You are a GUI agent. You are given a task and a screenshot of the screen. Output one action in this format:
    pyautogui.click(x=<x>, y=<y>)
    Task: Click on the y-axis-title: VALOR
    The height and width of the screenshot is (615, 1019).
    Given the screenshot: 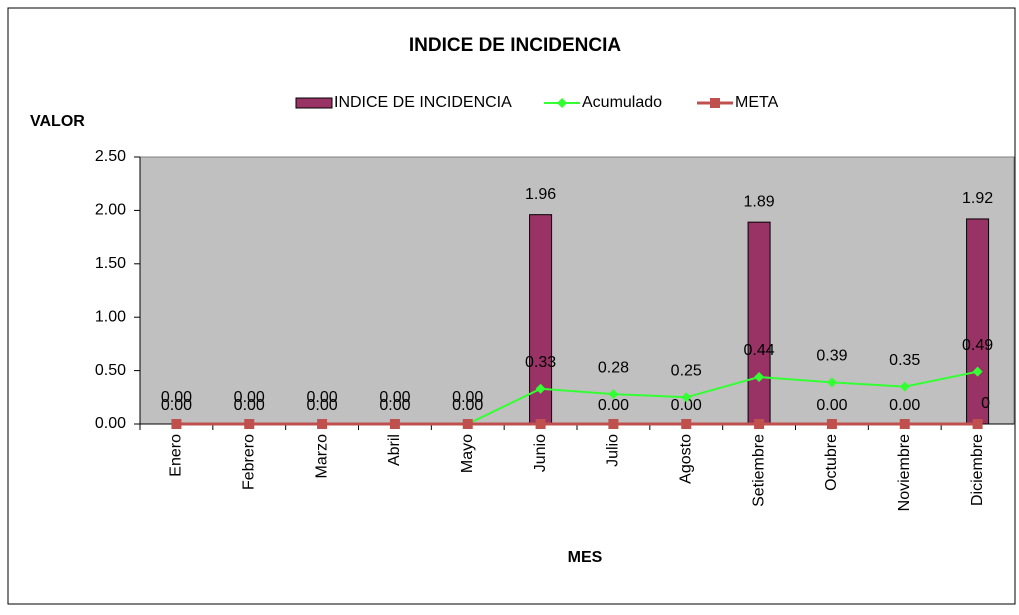 What is the action you would take?
    pyautogui.click(x=57, y=121)
    